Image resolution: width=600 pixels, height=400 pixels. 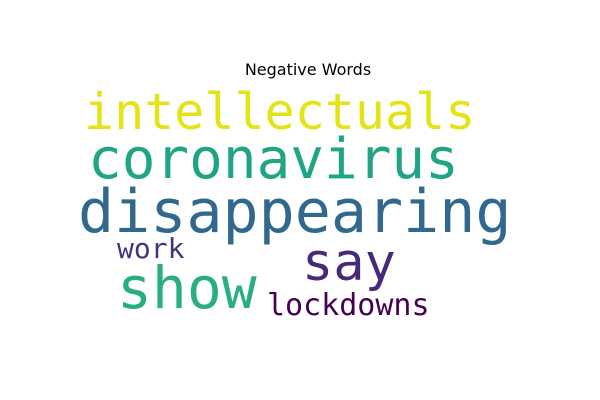 What do you see at coordinates (273, 159) in the screenshot?
I see `word-coronavirus: coronavirus` at bounding box center [273, 159].